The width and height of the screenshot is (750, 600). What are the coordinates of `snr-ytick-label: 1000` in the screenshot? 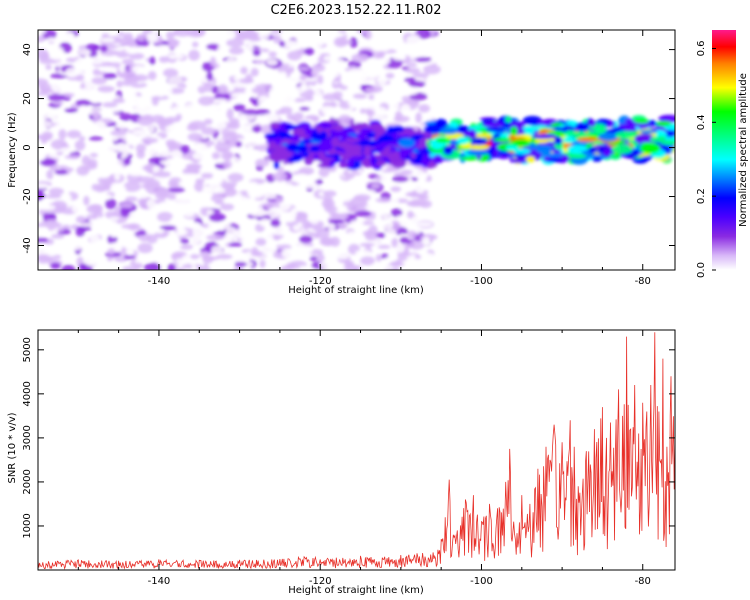 It's located at (27, 525).